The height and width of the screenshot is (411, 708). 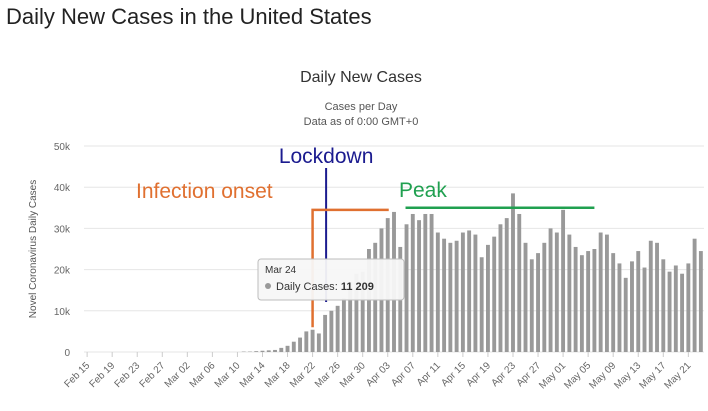 I want to click on x-tick-label: Mar 18, so click(x=278, y=375).